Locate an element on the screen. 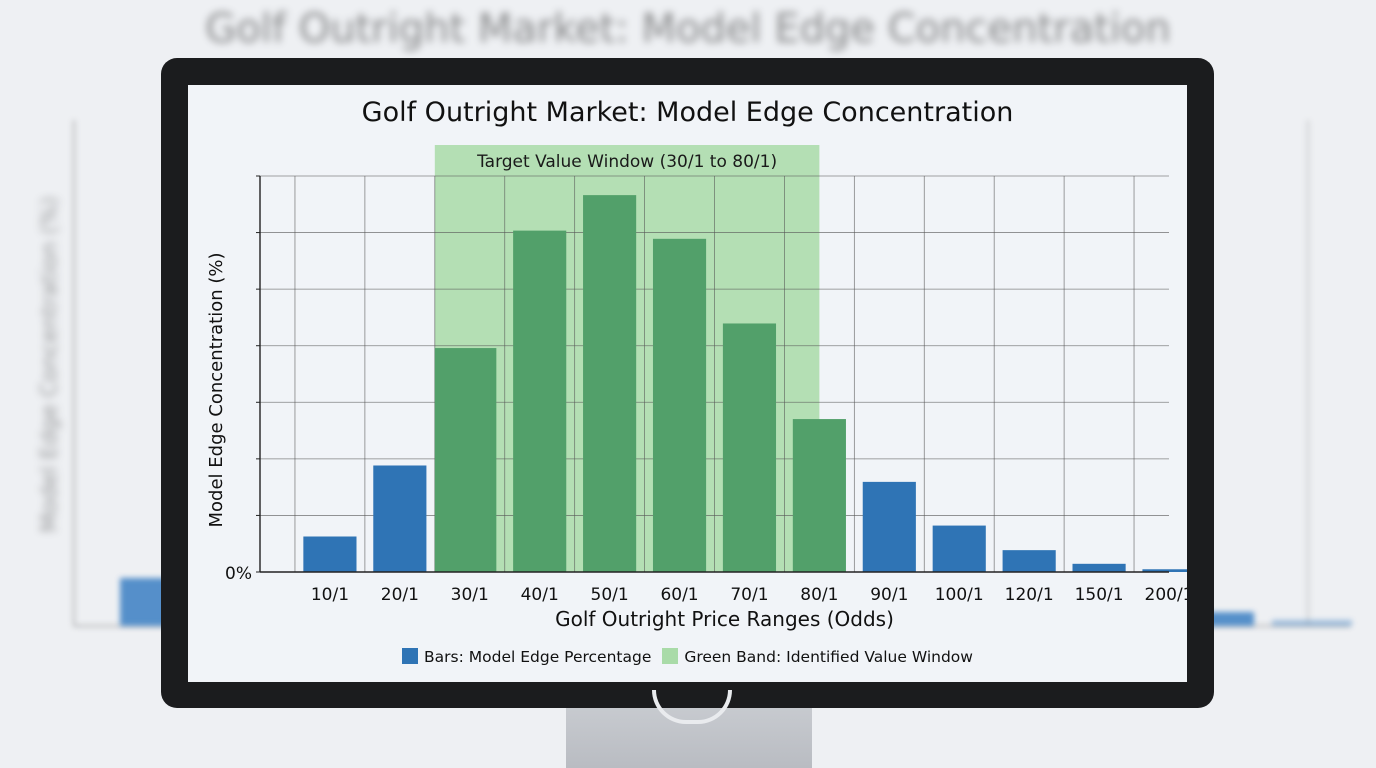 This screenshot has height=768, width=1376. legend-label-band: Green Band: Identified Value Window is located at coordinates (828, 657).